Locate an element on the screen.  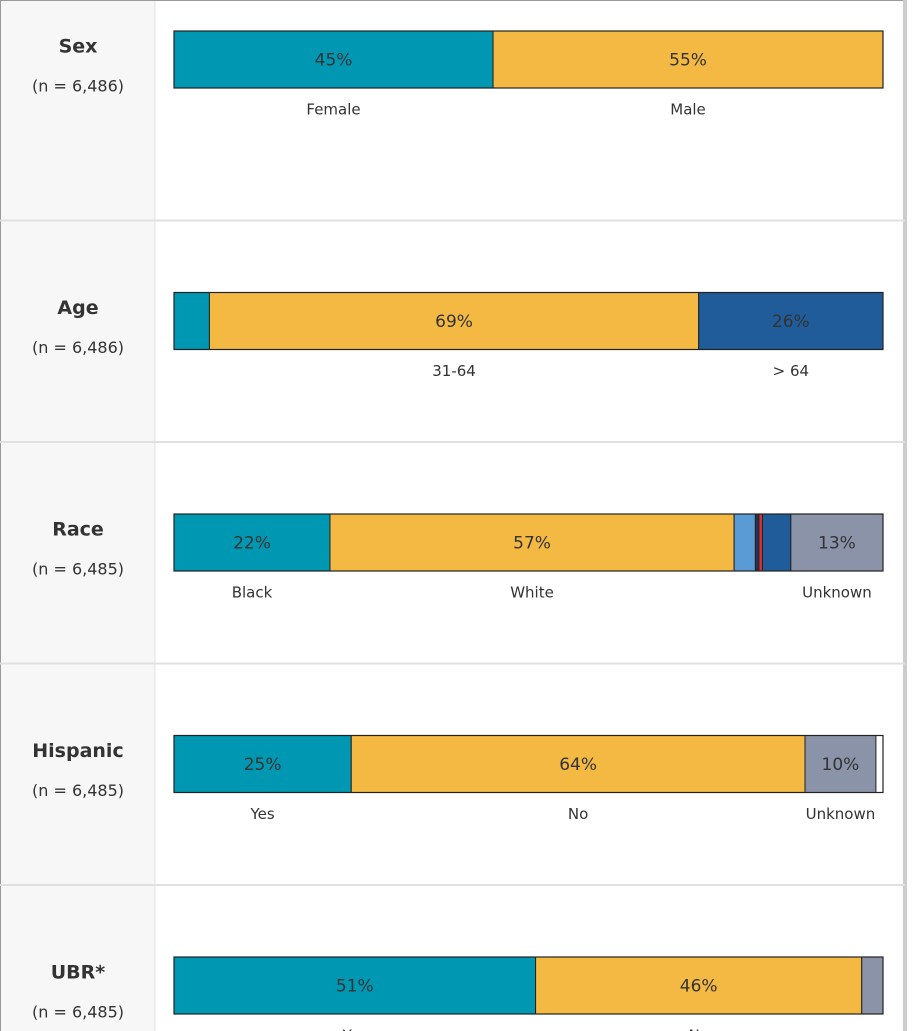
segment-value-label: 26% is located at coordinates (791, 322).